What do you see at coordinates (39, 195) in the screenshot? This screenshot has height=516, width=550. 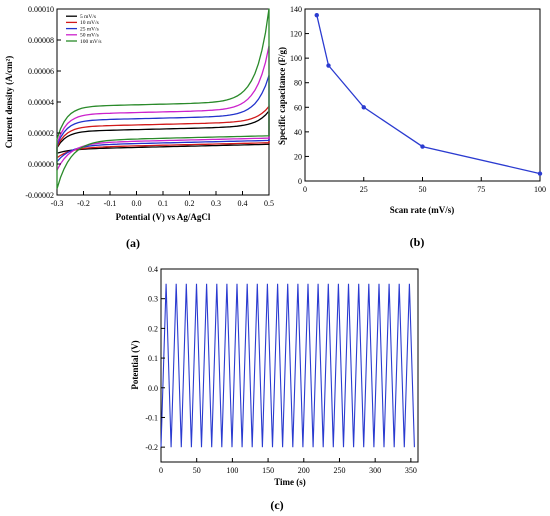 I see `panel-a-y-tick-label: -0.00002` at bounding box center [39, 195].